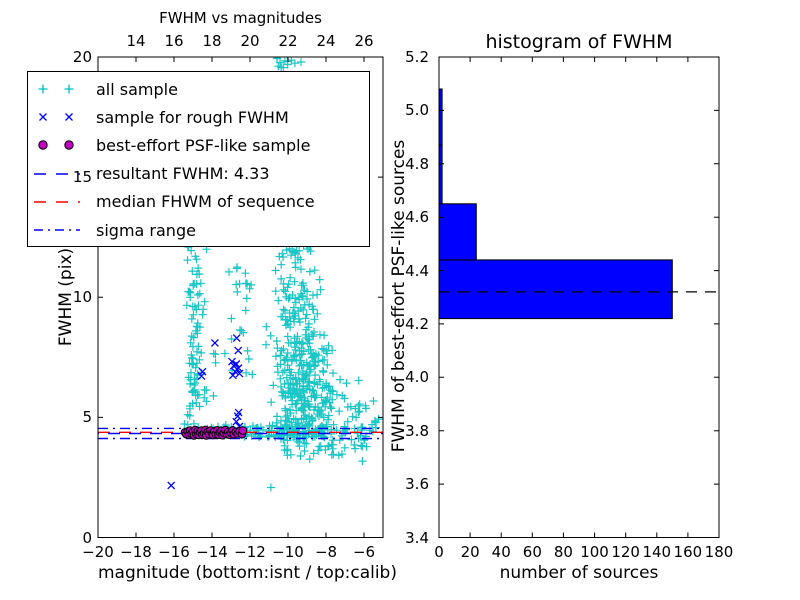 The image size is (800, 600). What do you see at coordinates (183, 174) in the screenshot?
I see `legend-label: resultant FWHM: 4.33` at bounding box center [183, 174].